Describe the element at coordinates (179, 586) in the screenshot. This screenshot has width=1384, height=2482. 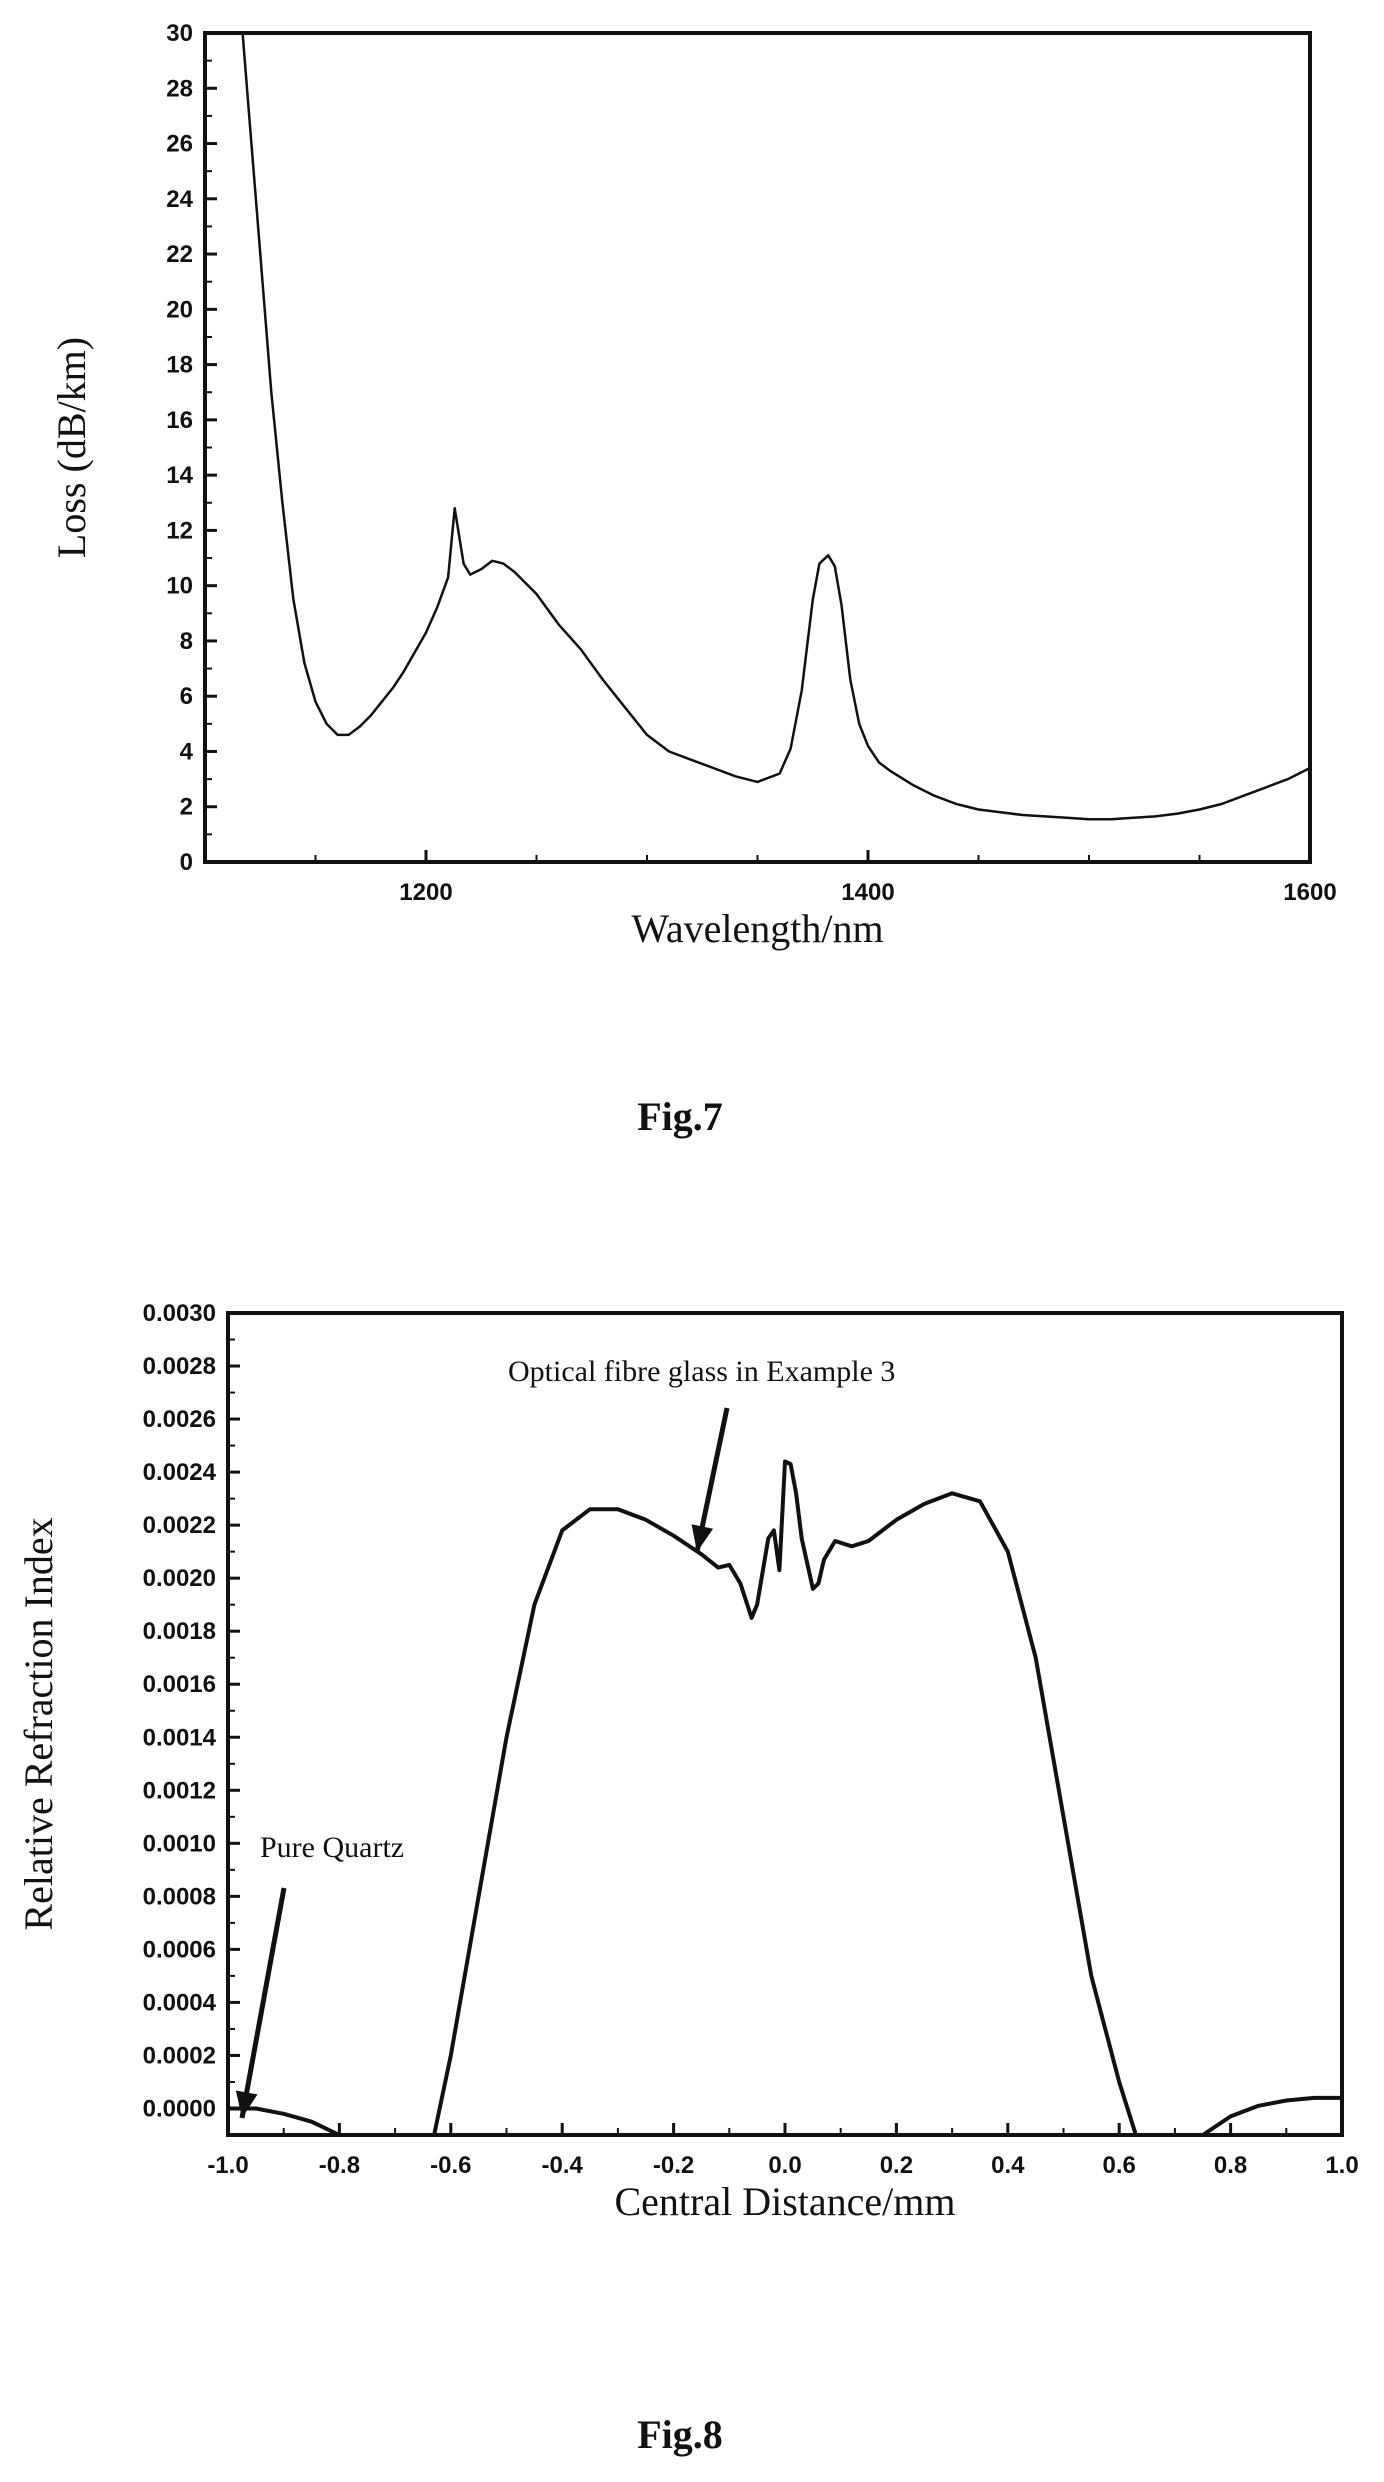
I see `loss-chart-y-tick-label: 10` at that location.